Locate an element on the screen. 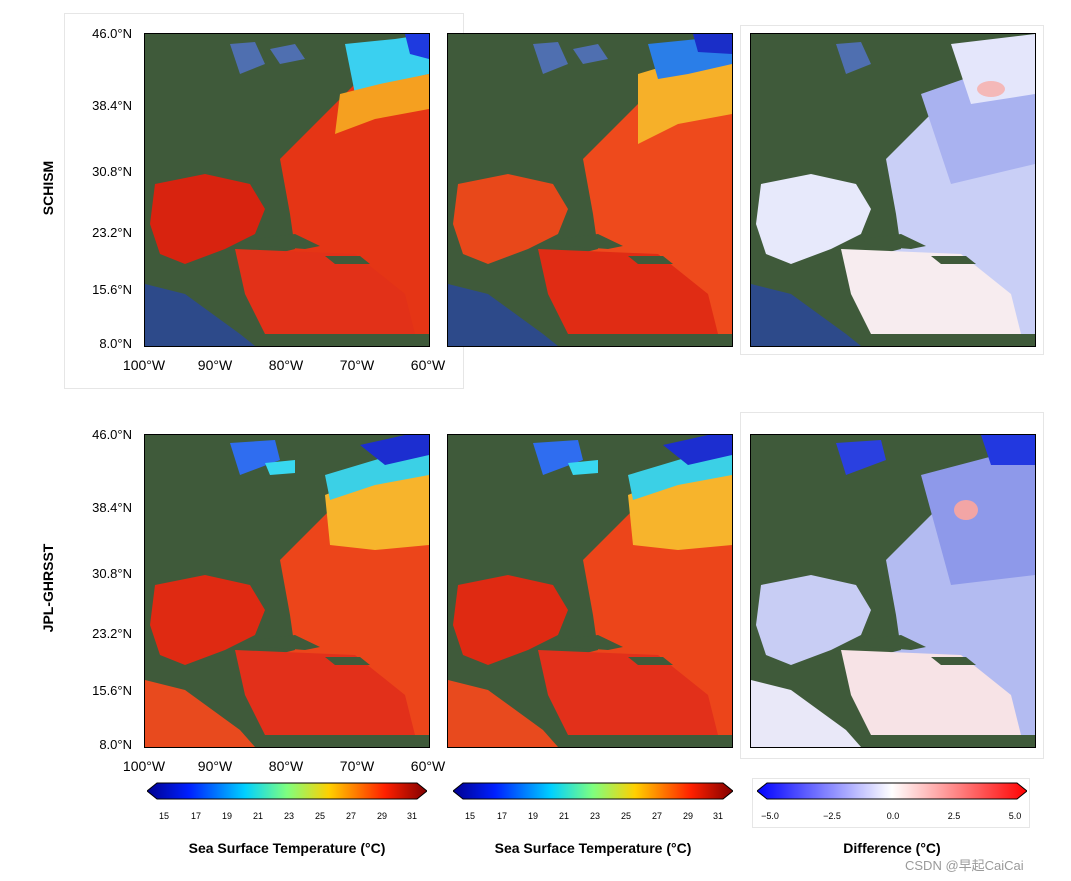  colorbar-difference: −5.0 −2.5 0.0 2.5 5.0 is located at coordinates (892, 803).